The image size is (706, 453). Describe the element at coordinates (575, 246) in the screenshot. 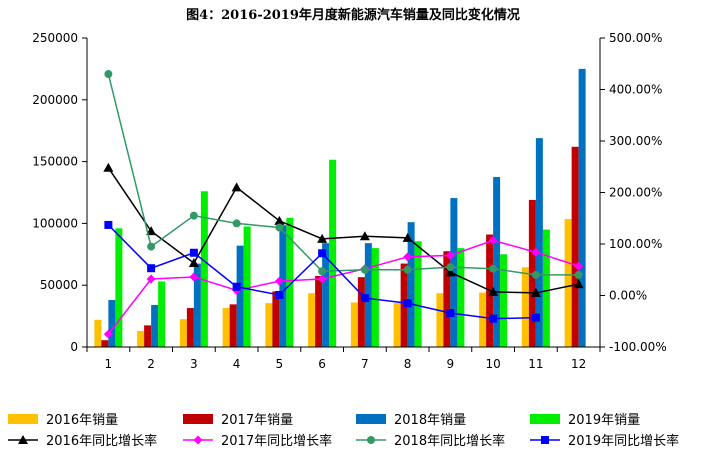

I see `bar-2017年销量-12` at that location.